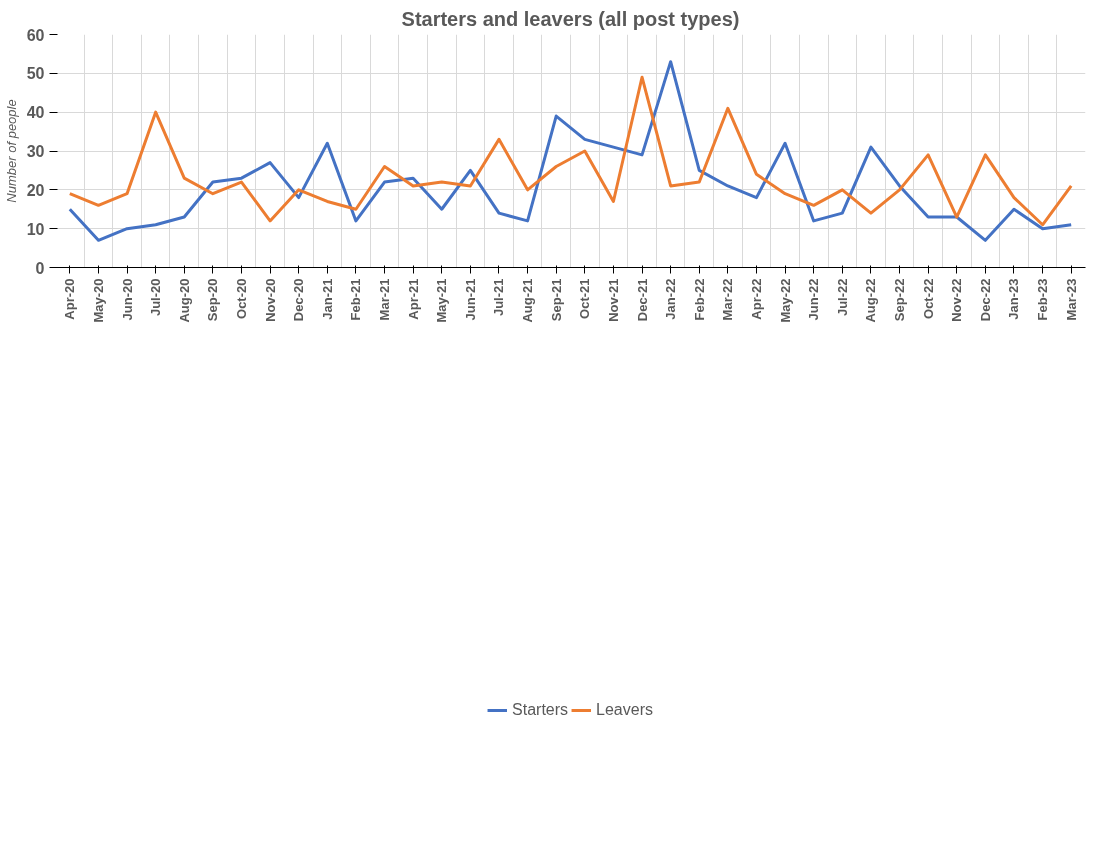  Describe the element at coordinates (624, 710) in the screenshot. I see `legend-label: Leavers` at that location.